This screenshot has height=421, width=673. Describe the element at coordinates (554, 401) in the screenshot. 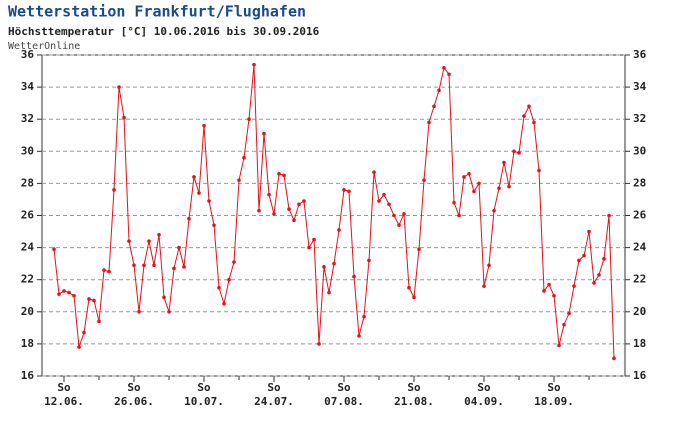

I see `x-tick-label: 18.09.` at that location.